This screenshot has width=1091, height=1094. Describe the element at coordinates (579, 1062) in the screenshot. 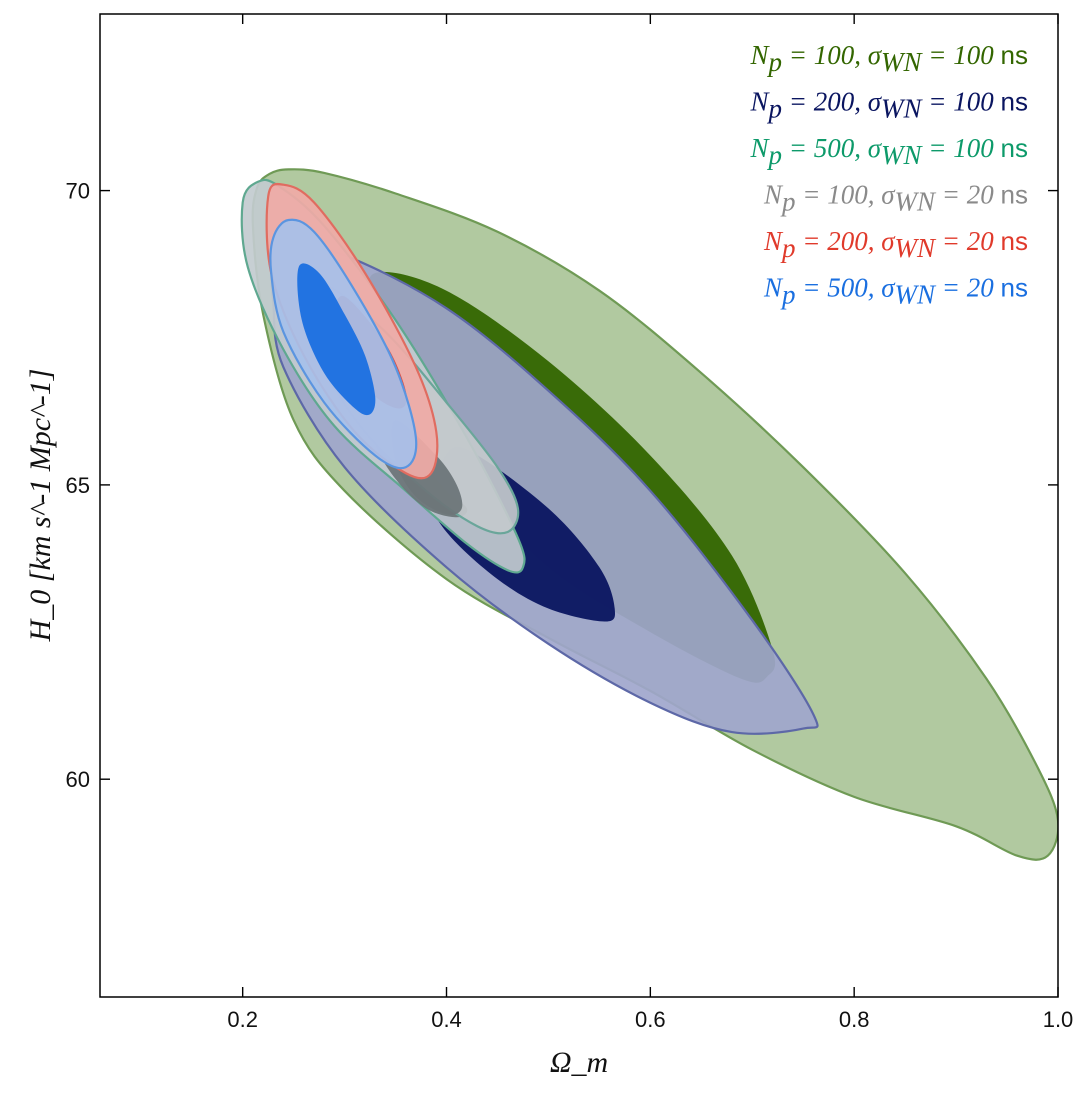

I see `x-axis-title: Ω_m` at that location.